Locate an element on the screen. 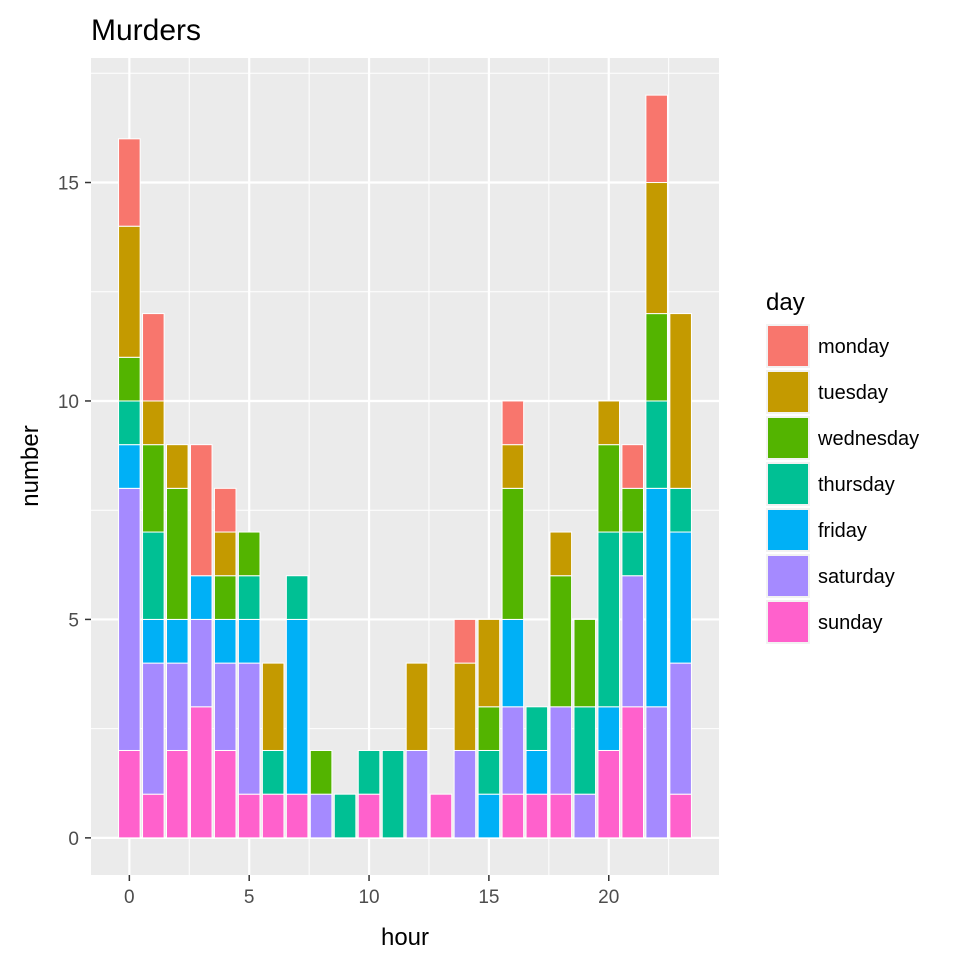  legend-label-thursday: thursday is located at coordinates (856, 485).